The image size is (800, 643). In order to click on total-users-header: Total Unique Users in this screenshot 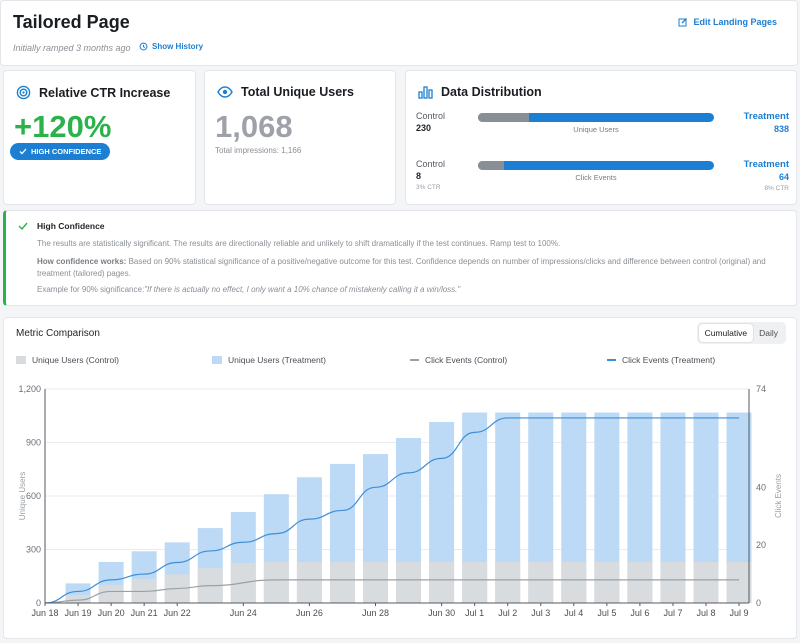, I will do `click(285, 92)`.